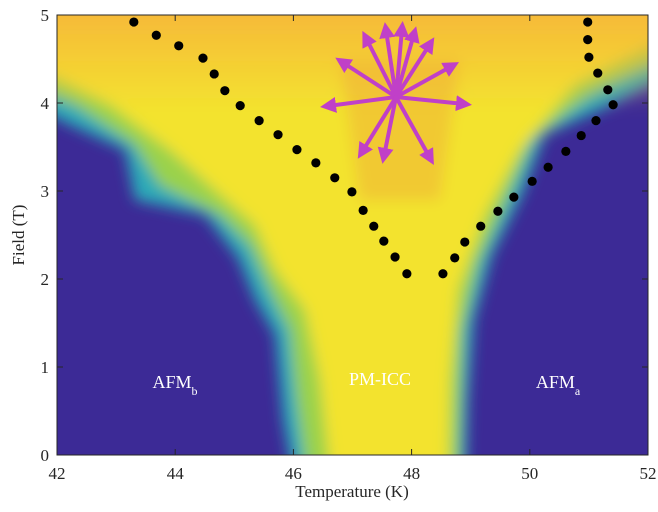  What do you see at coordinates (529, 473) in the screenshot?
I see `x-tick-label: 50` at bounding box center [529, 473].